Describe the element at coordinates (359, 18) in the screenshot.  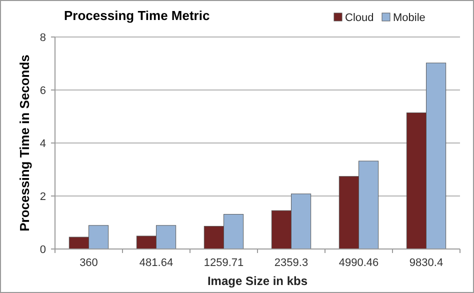
I see `legend-label: Cloud` at that location.